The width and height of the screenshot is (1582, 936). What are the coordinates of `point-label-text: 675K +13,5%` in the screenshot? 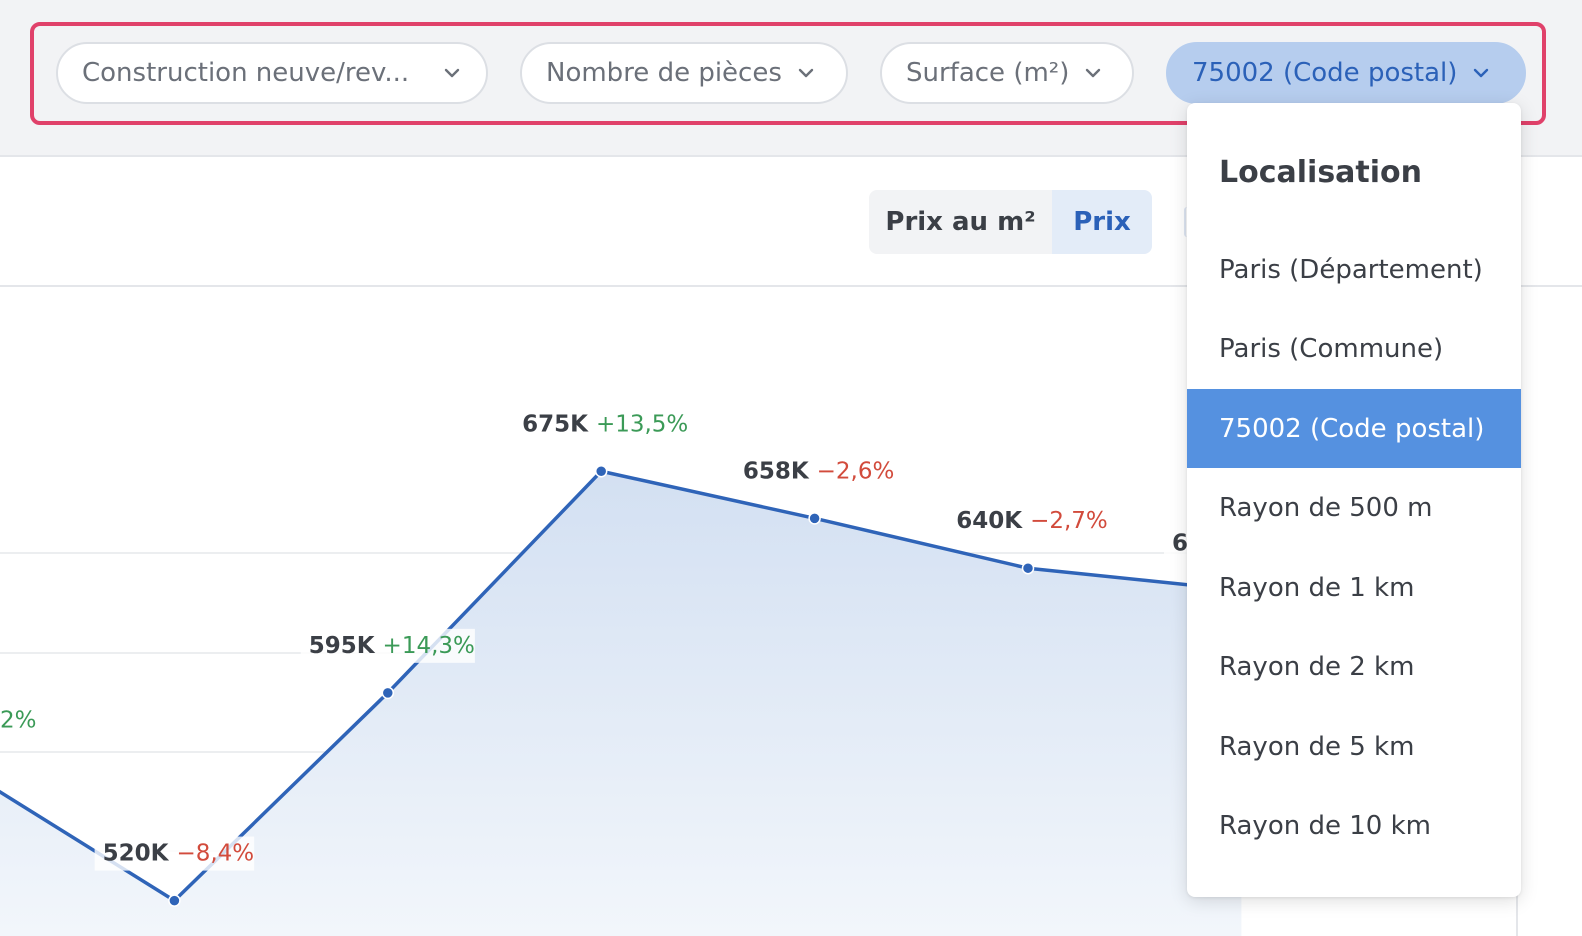 It's located at (605, 424).